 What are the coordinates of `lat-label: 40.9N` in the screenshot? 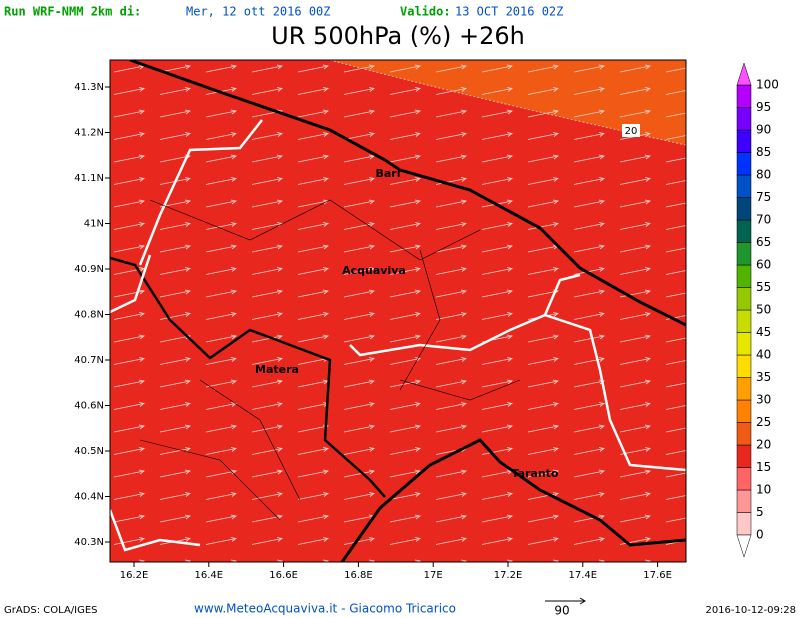 It's located at (89, 269).